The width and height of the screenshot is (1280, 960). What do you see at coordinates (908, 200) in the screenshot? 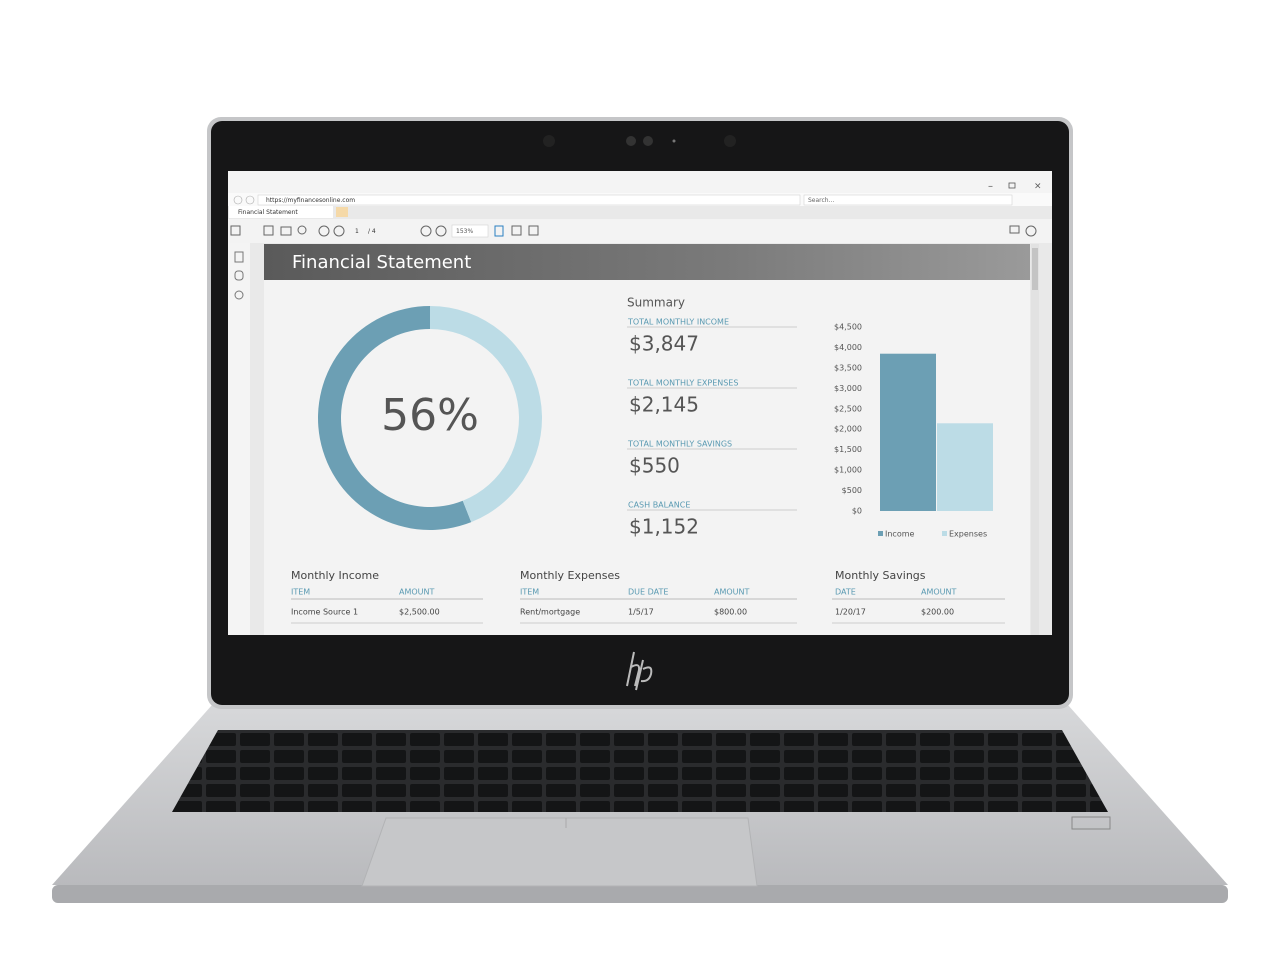
I see `search-box` at bounding box center [908, 200].